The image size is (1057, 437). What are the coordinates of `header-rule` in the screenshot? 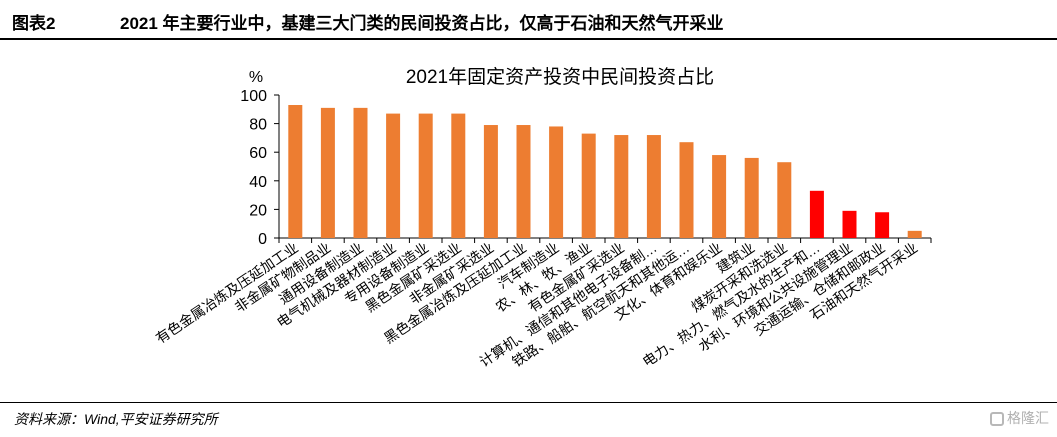 It's located at (528, 39).